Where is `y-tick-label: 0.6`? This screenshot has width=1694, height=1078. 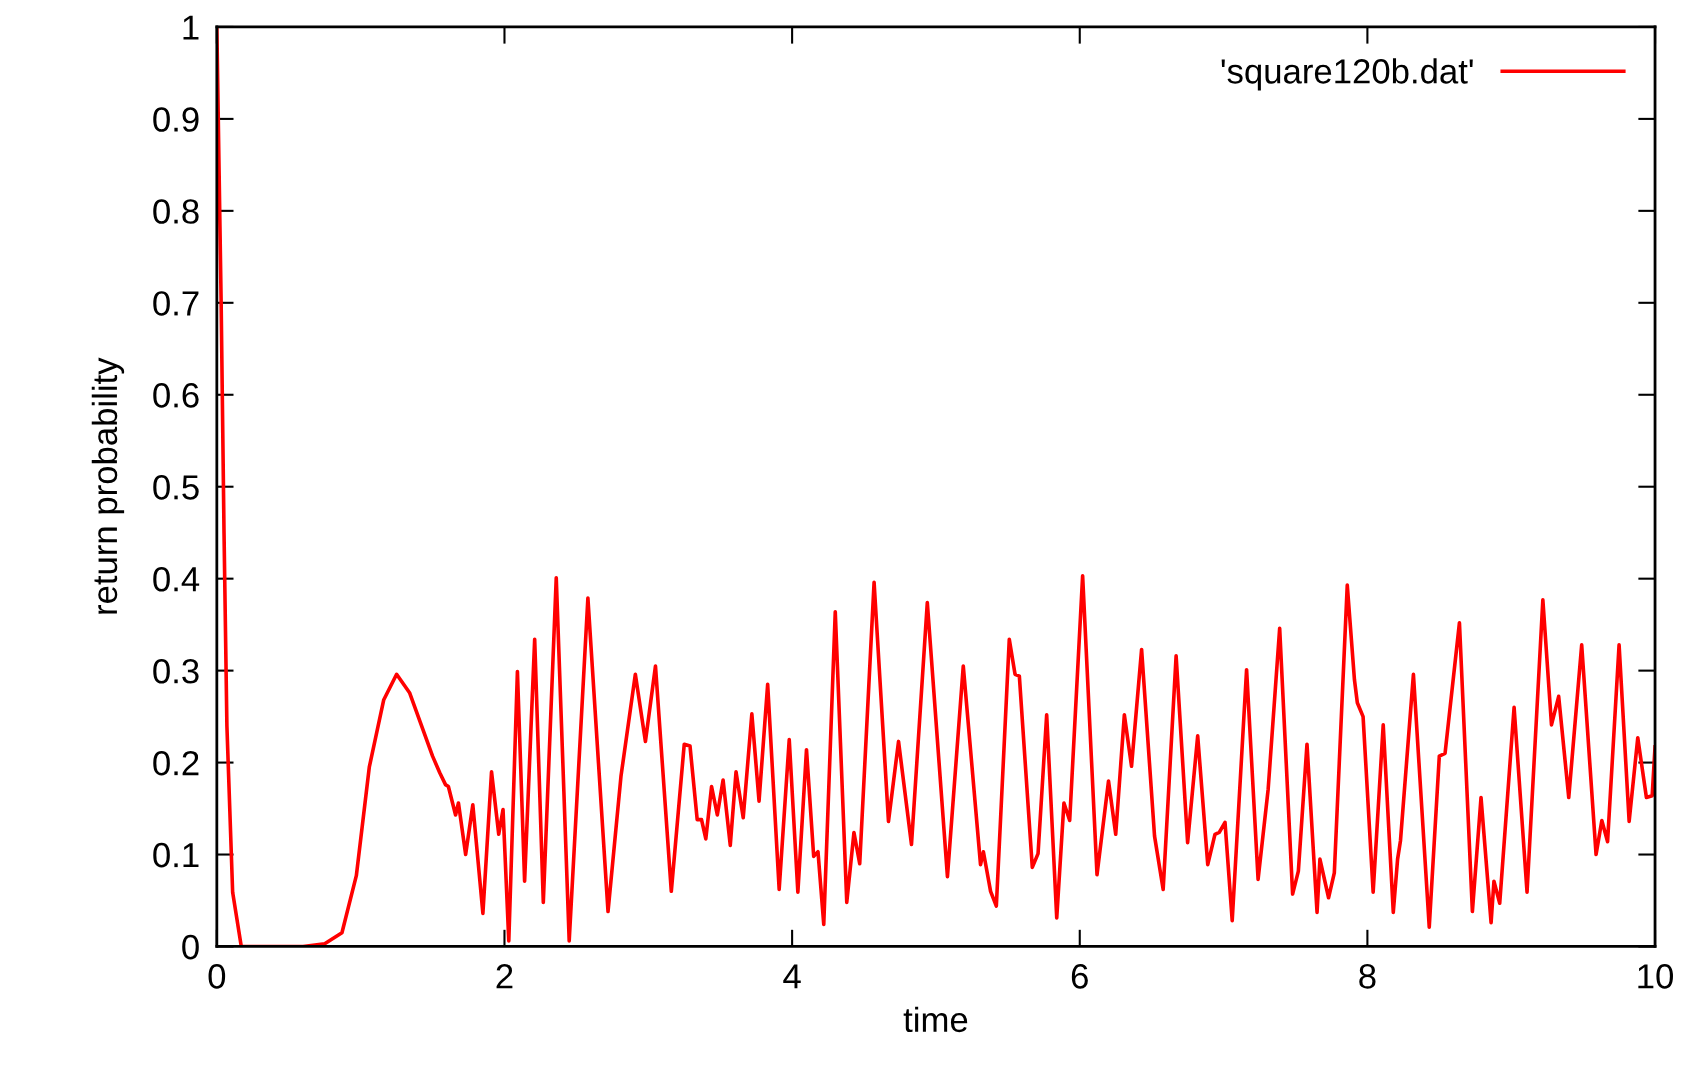
y-tick-label: 0.6 is located at coordinates (176, 395).